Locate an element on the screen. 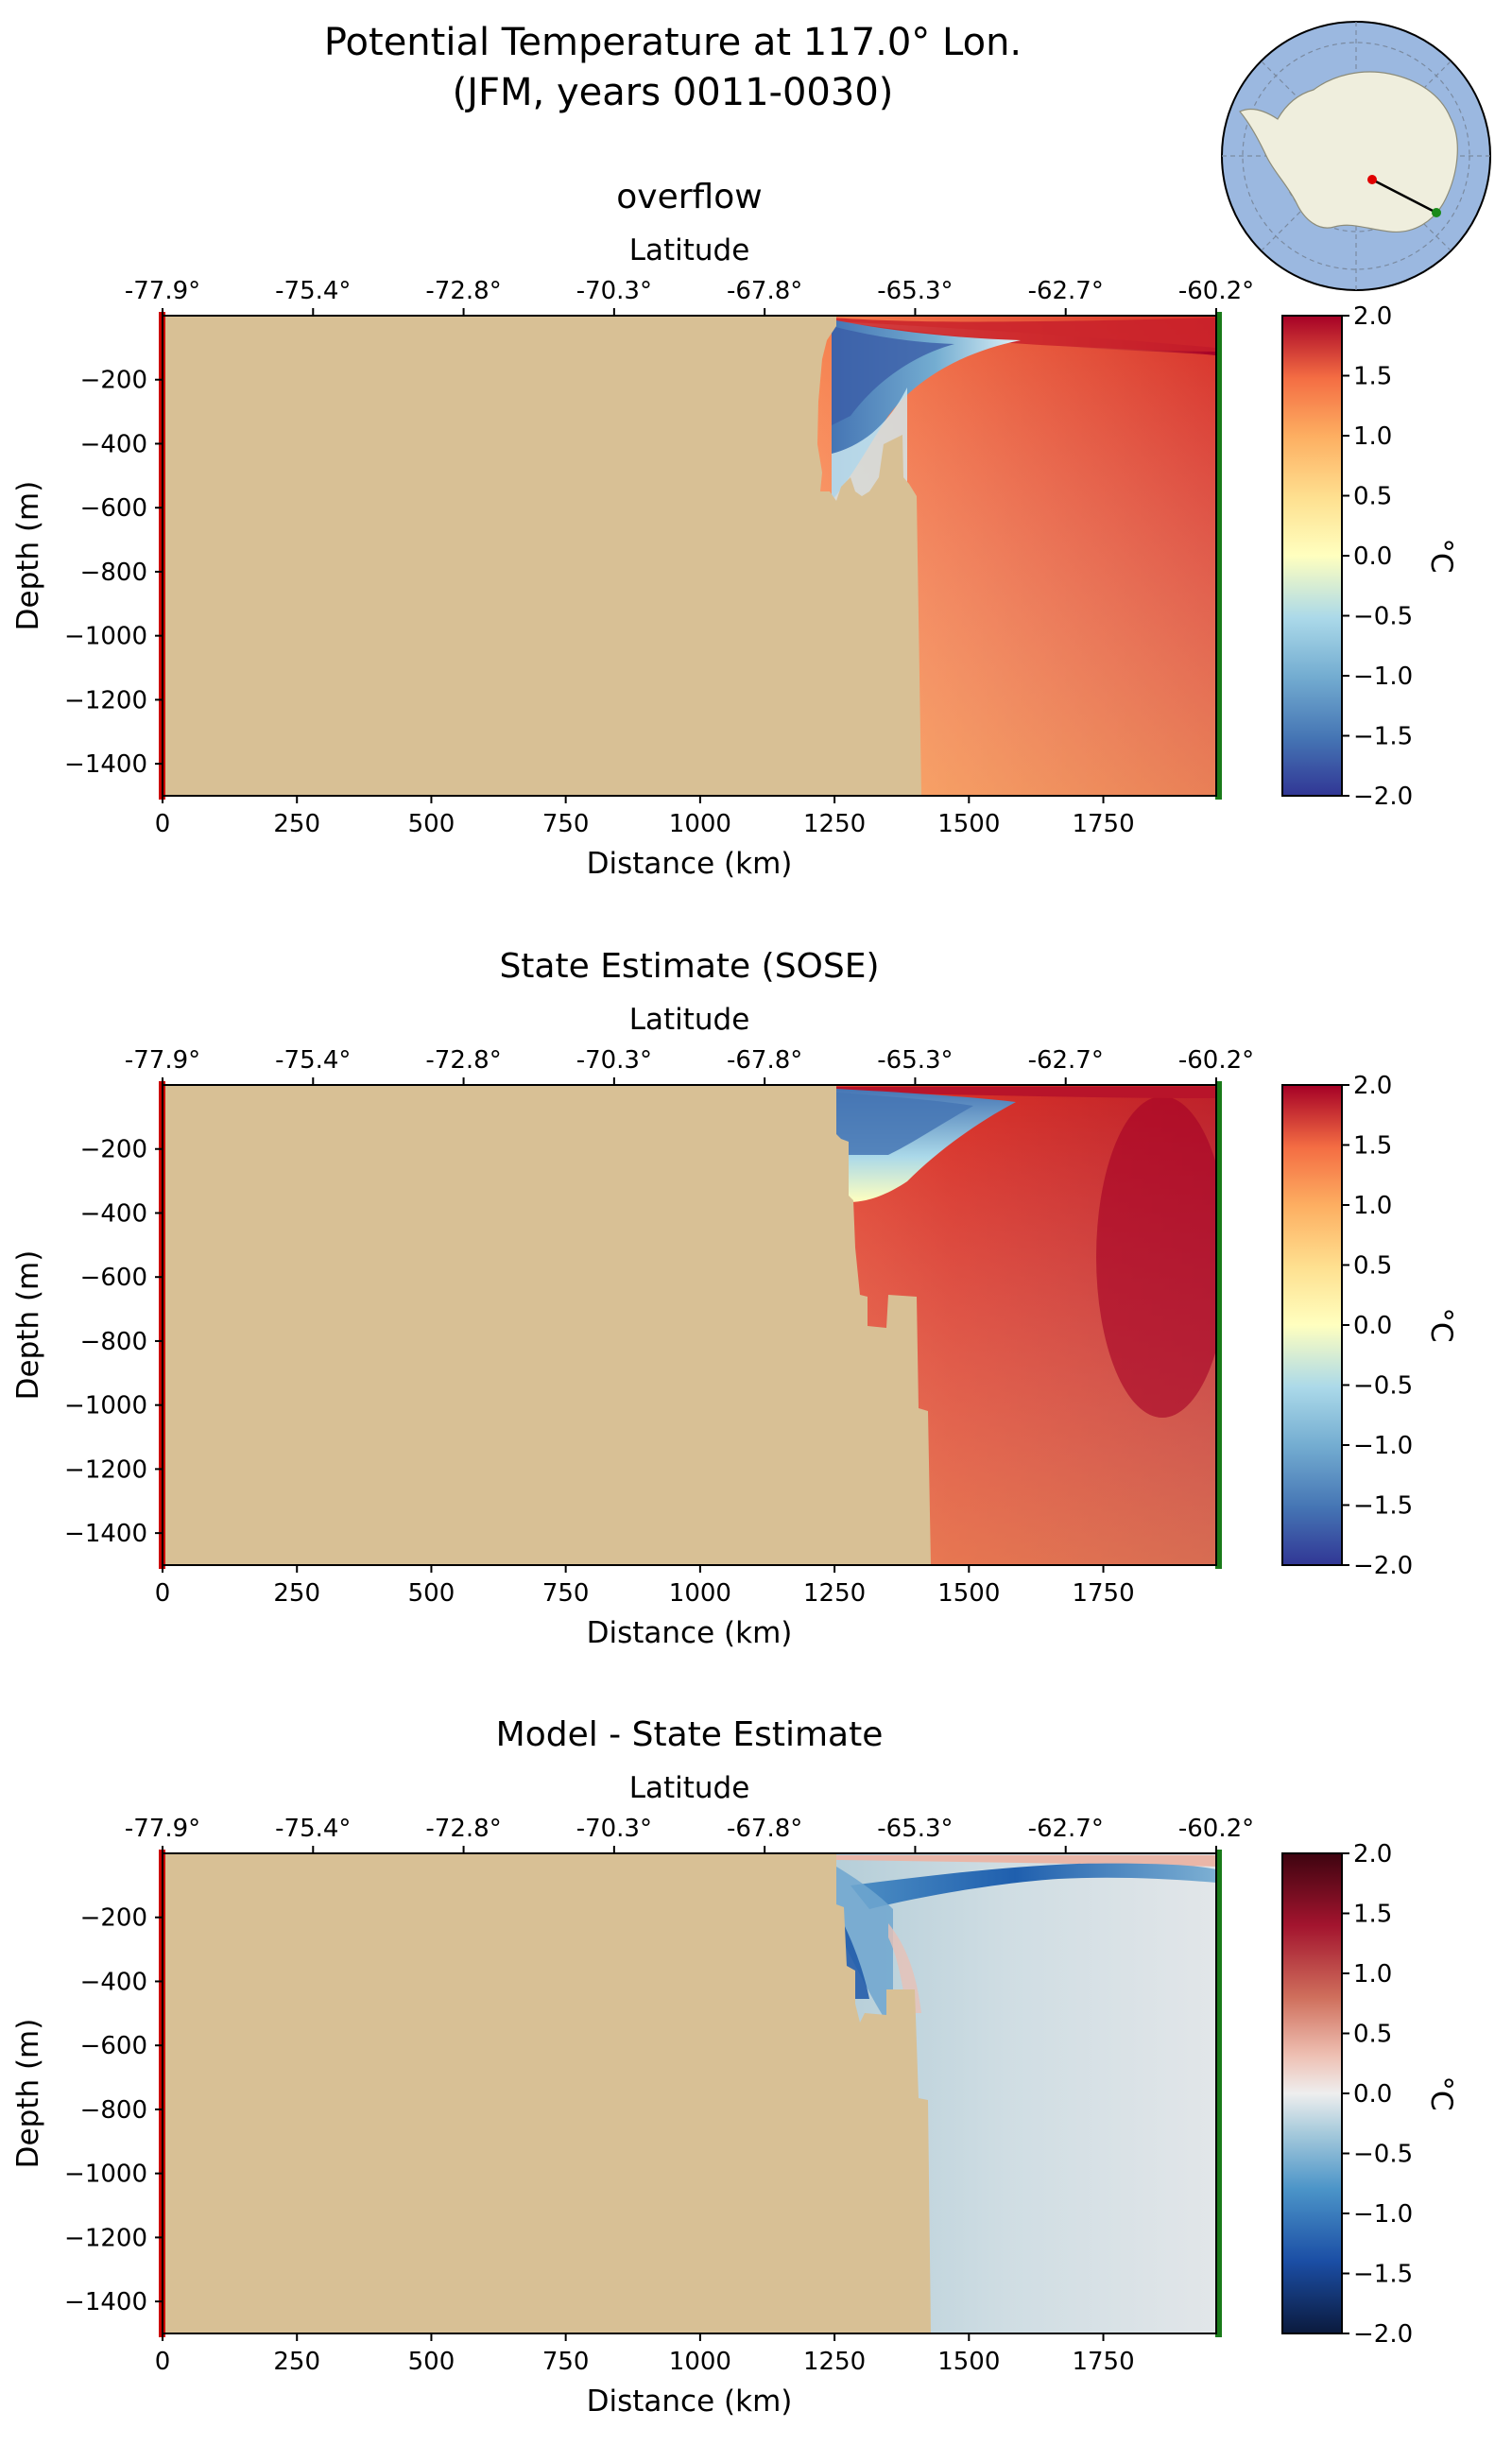 The width and height of the screenshot is (1512, 2462). panel-title: State Estimate (SOSE) is located at coordinates (689, 966).